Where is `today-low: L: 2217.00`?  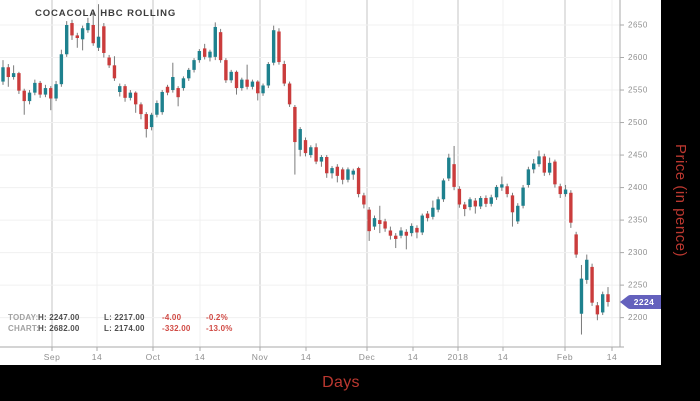 today-low: L: 2217.00 is located at coordinates (124, 317).